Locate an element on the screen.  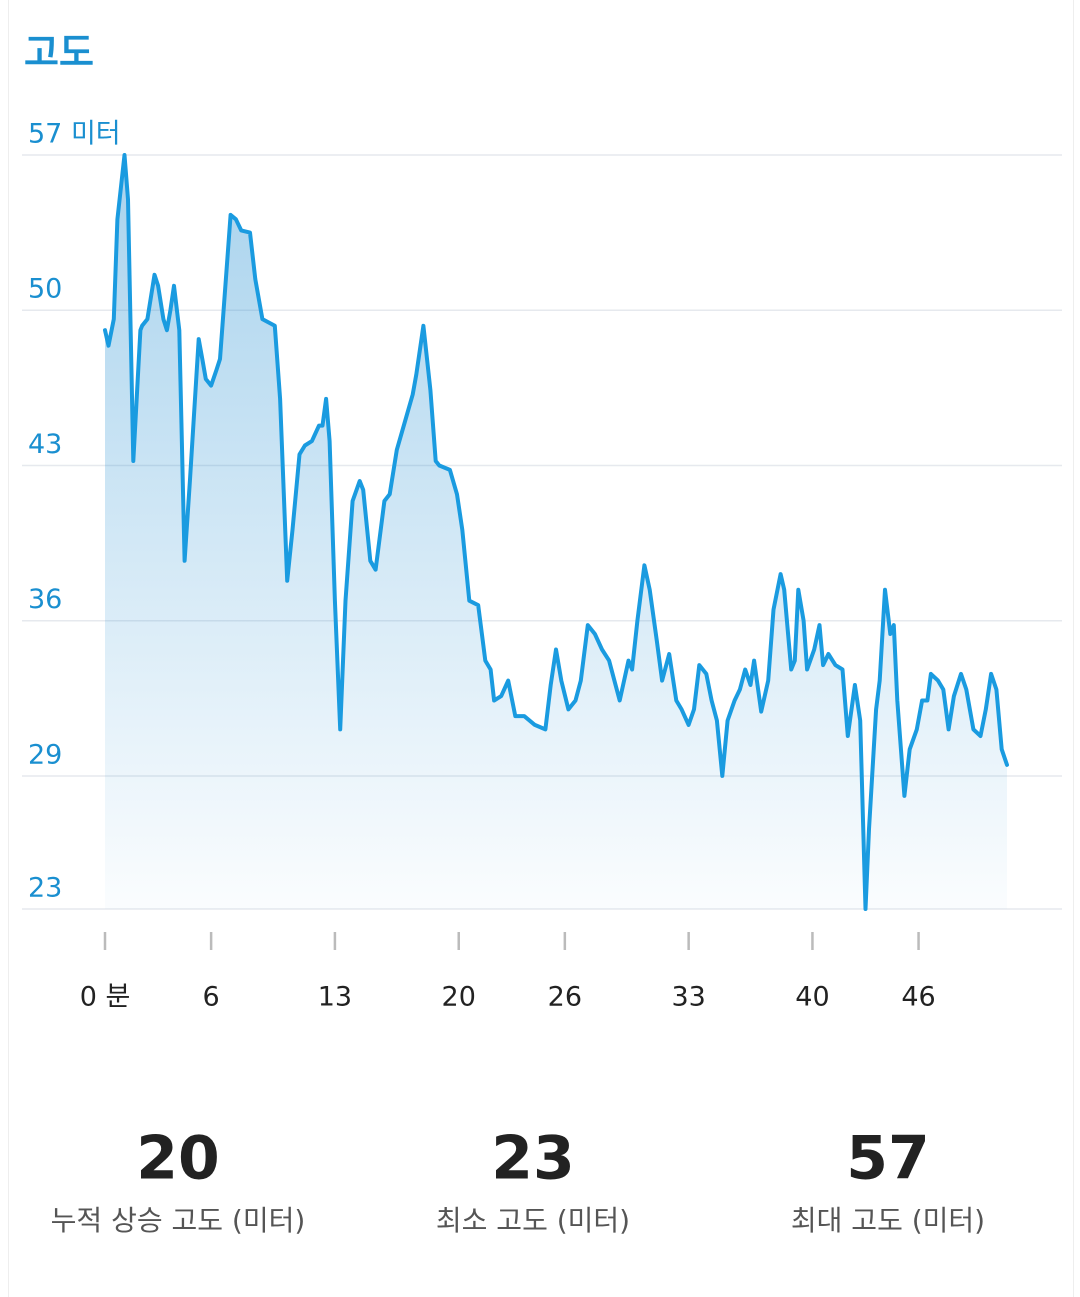
y-tick-label: 36 is located at coordinates (45, 599).